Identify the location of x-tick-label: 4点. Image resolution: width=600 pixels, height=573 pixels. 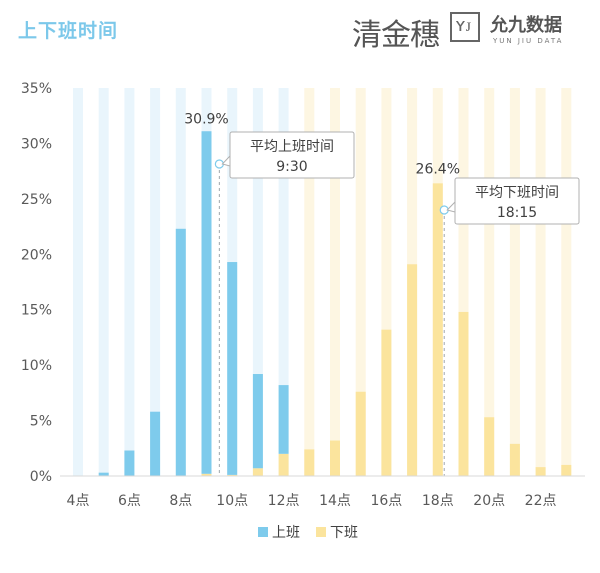
(78, 501).